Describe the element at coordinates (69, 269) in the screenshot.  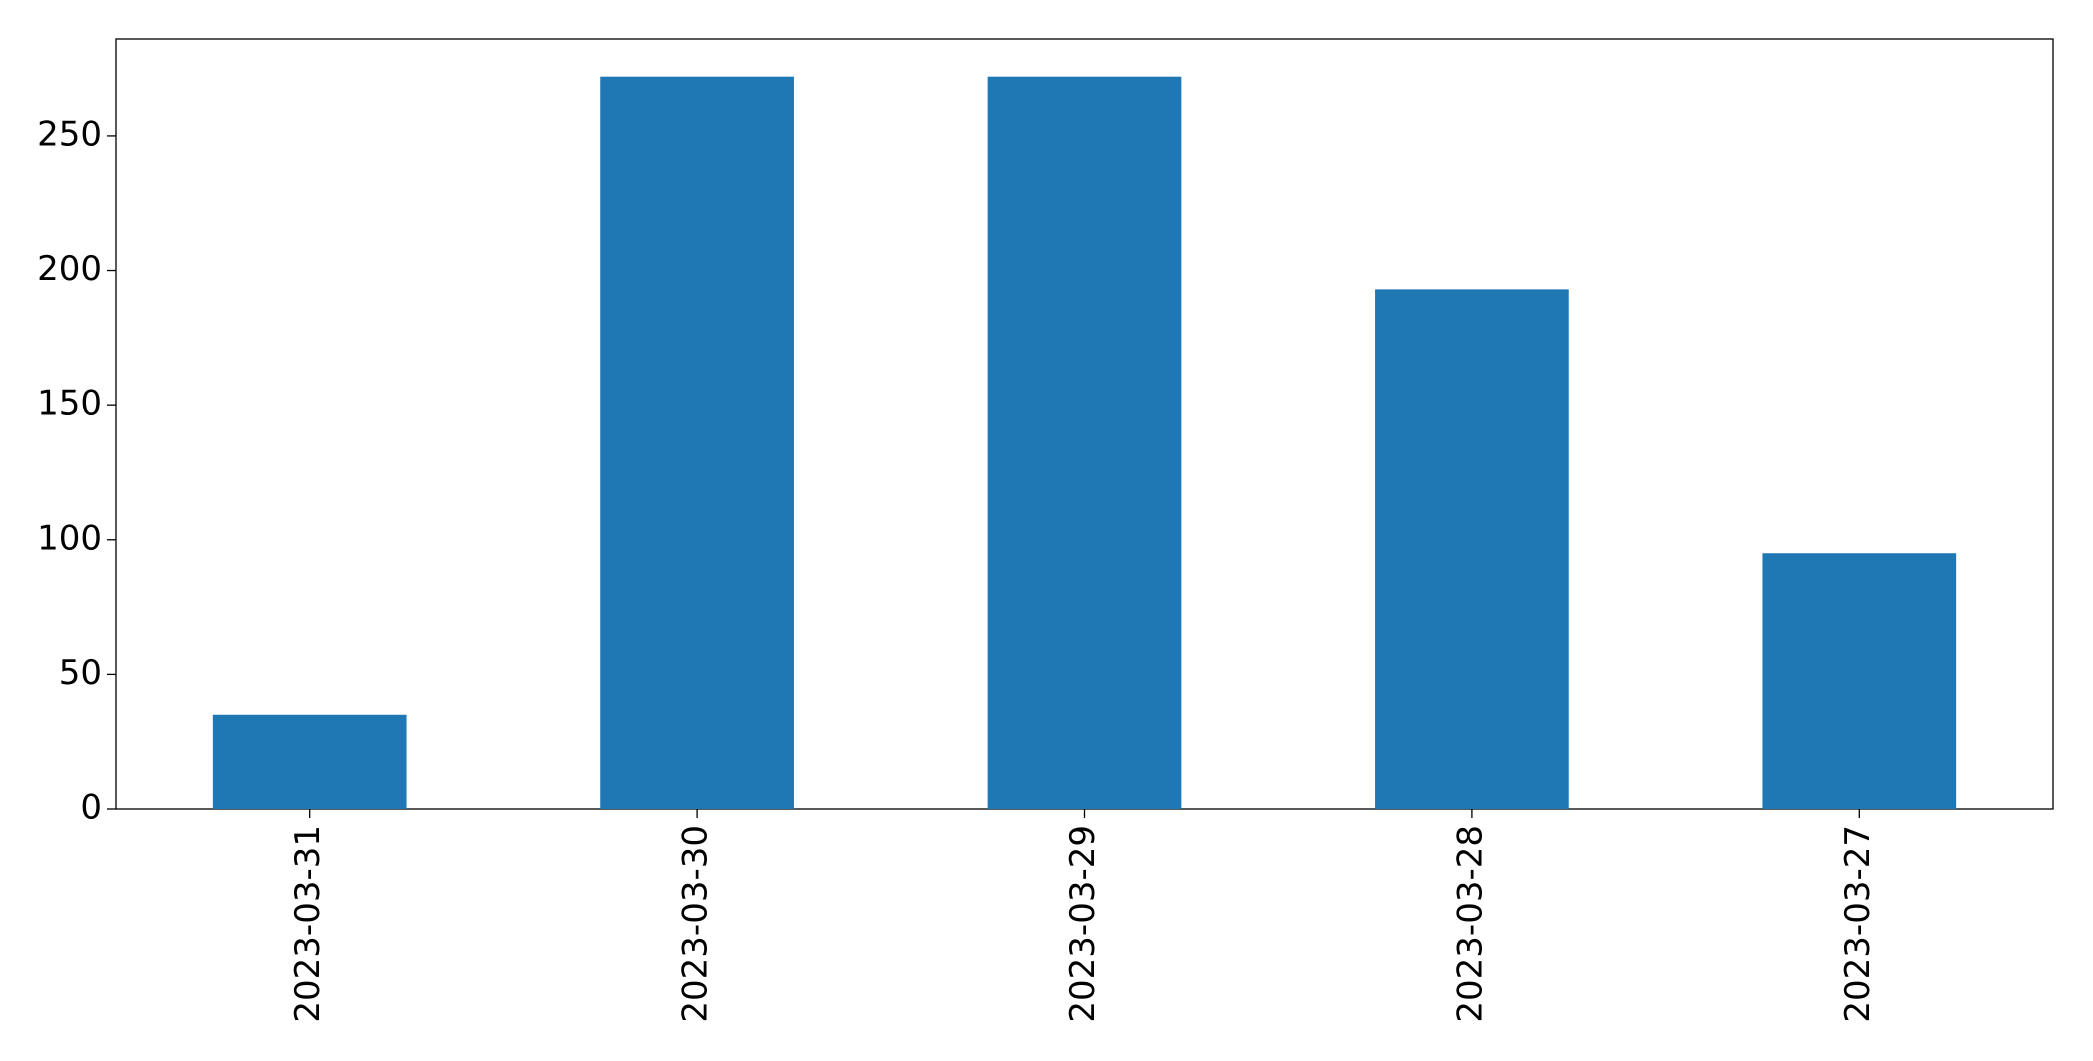
I see `y-tick-label: 200` at that location.